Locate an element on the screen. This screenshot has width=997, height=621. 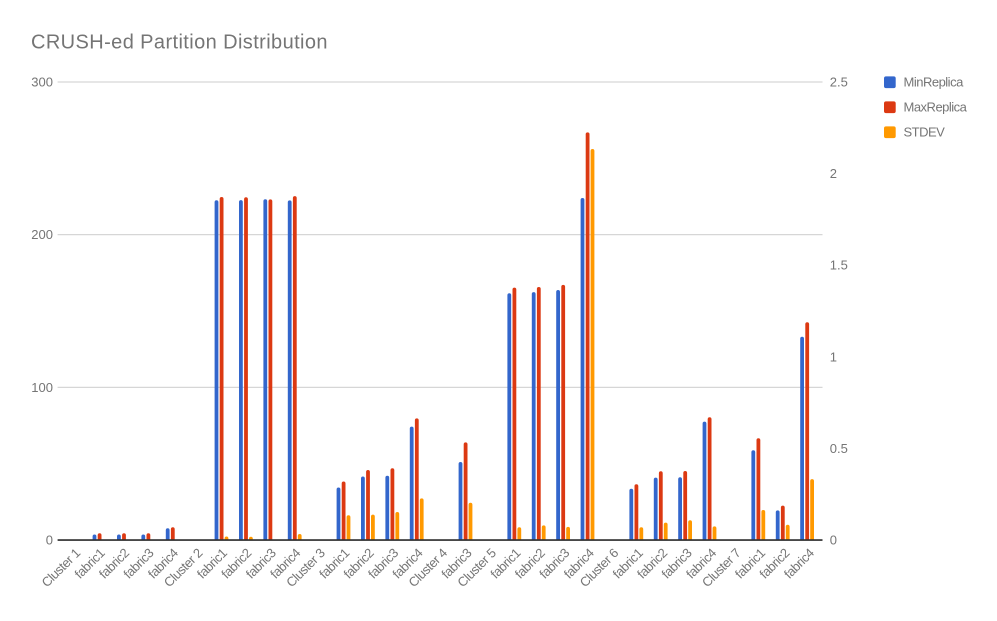
svg-text: 2 is located at coordinates (833, 173).